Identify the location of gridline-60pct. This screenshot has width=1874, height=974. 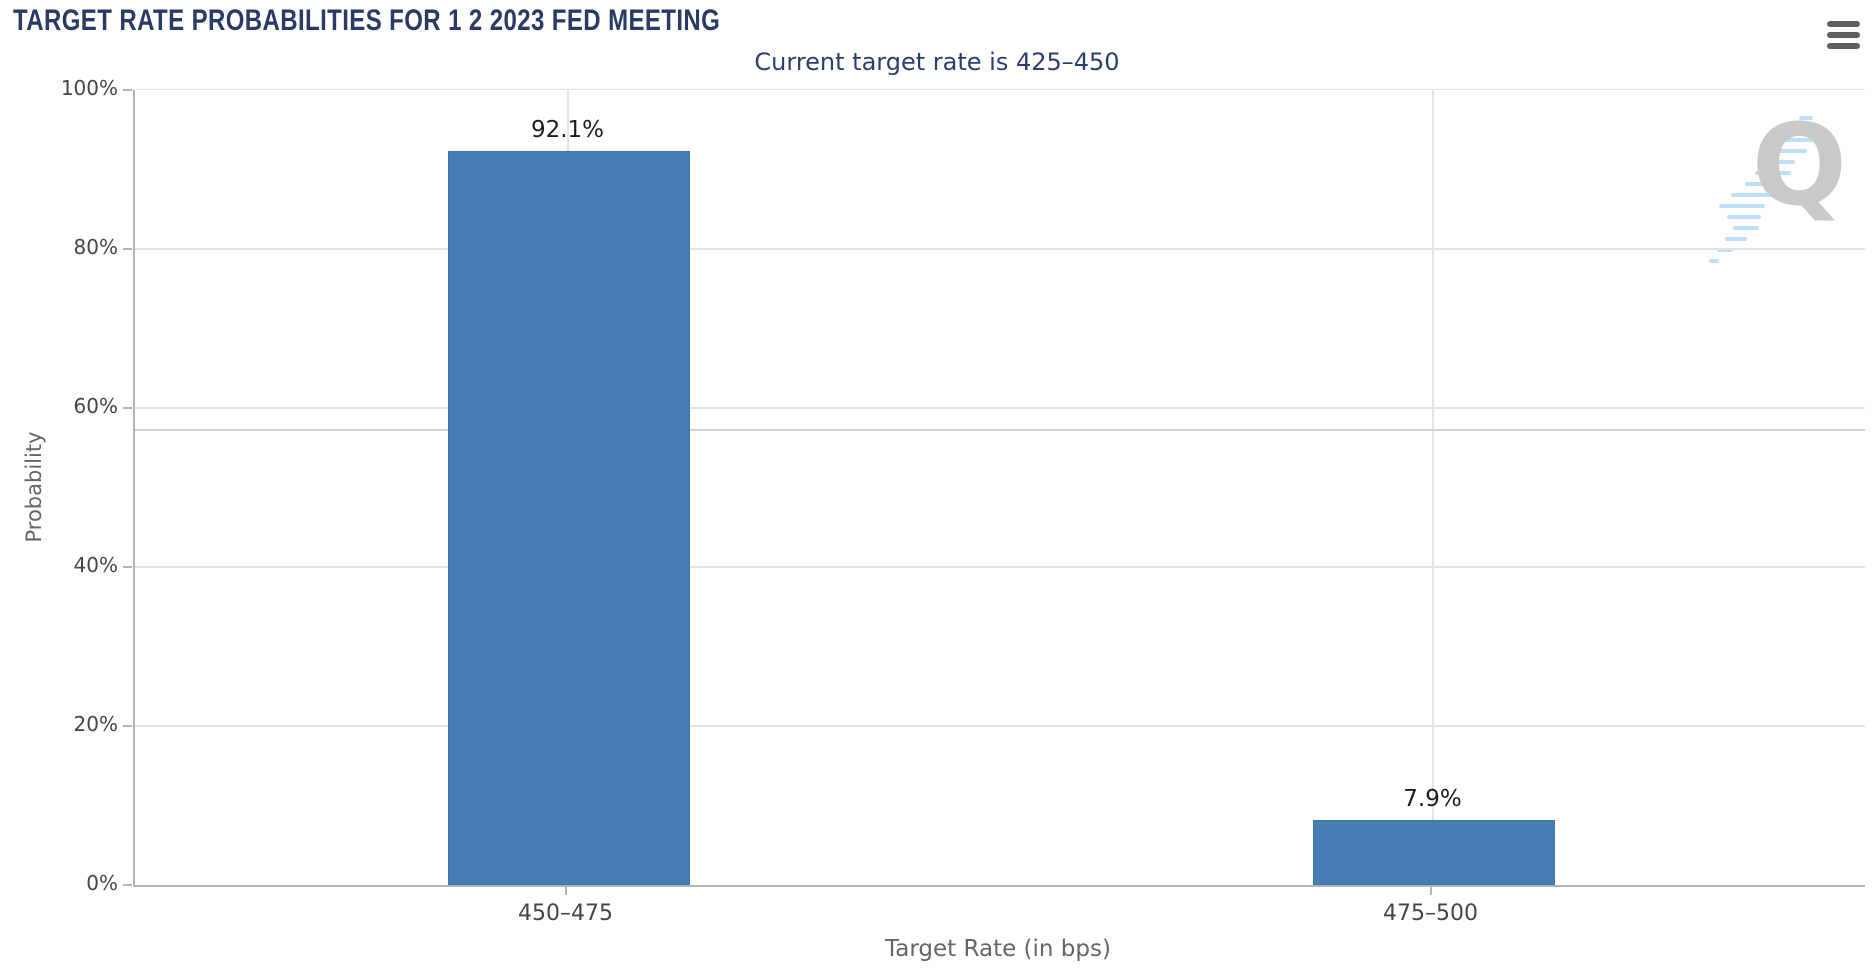
(1000, 408).